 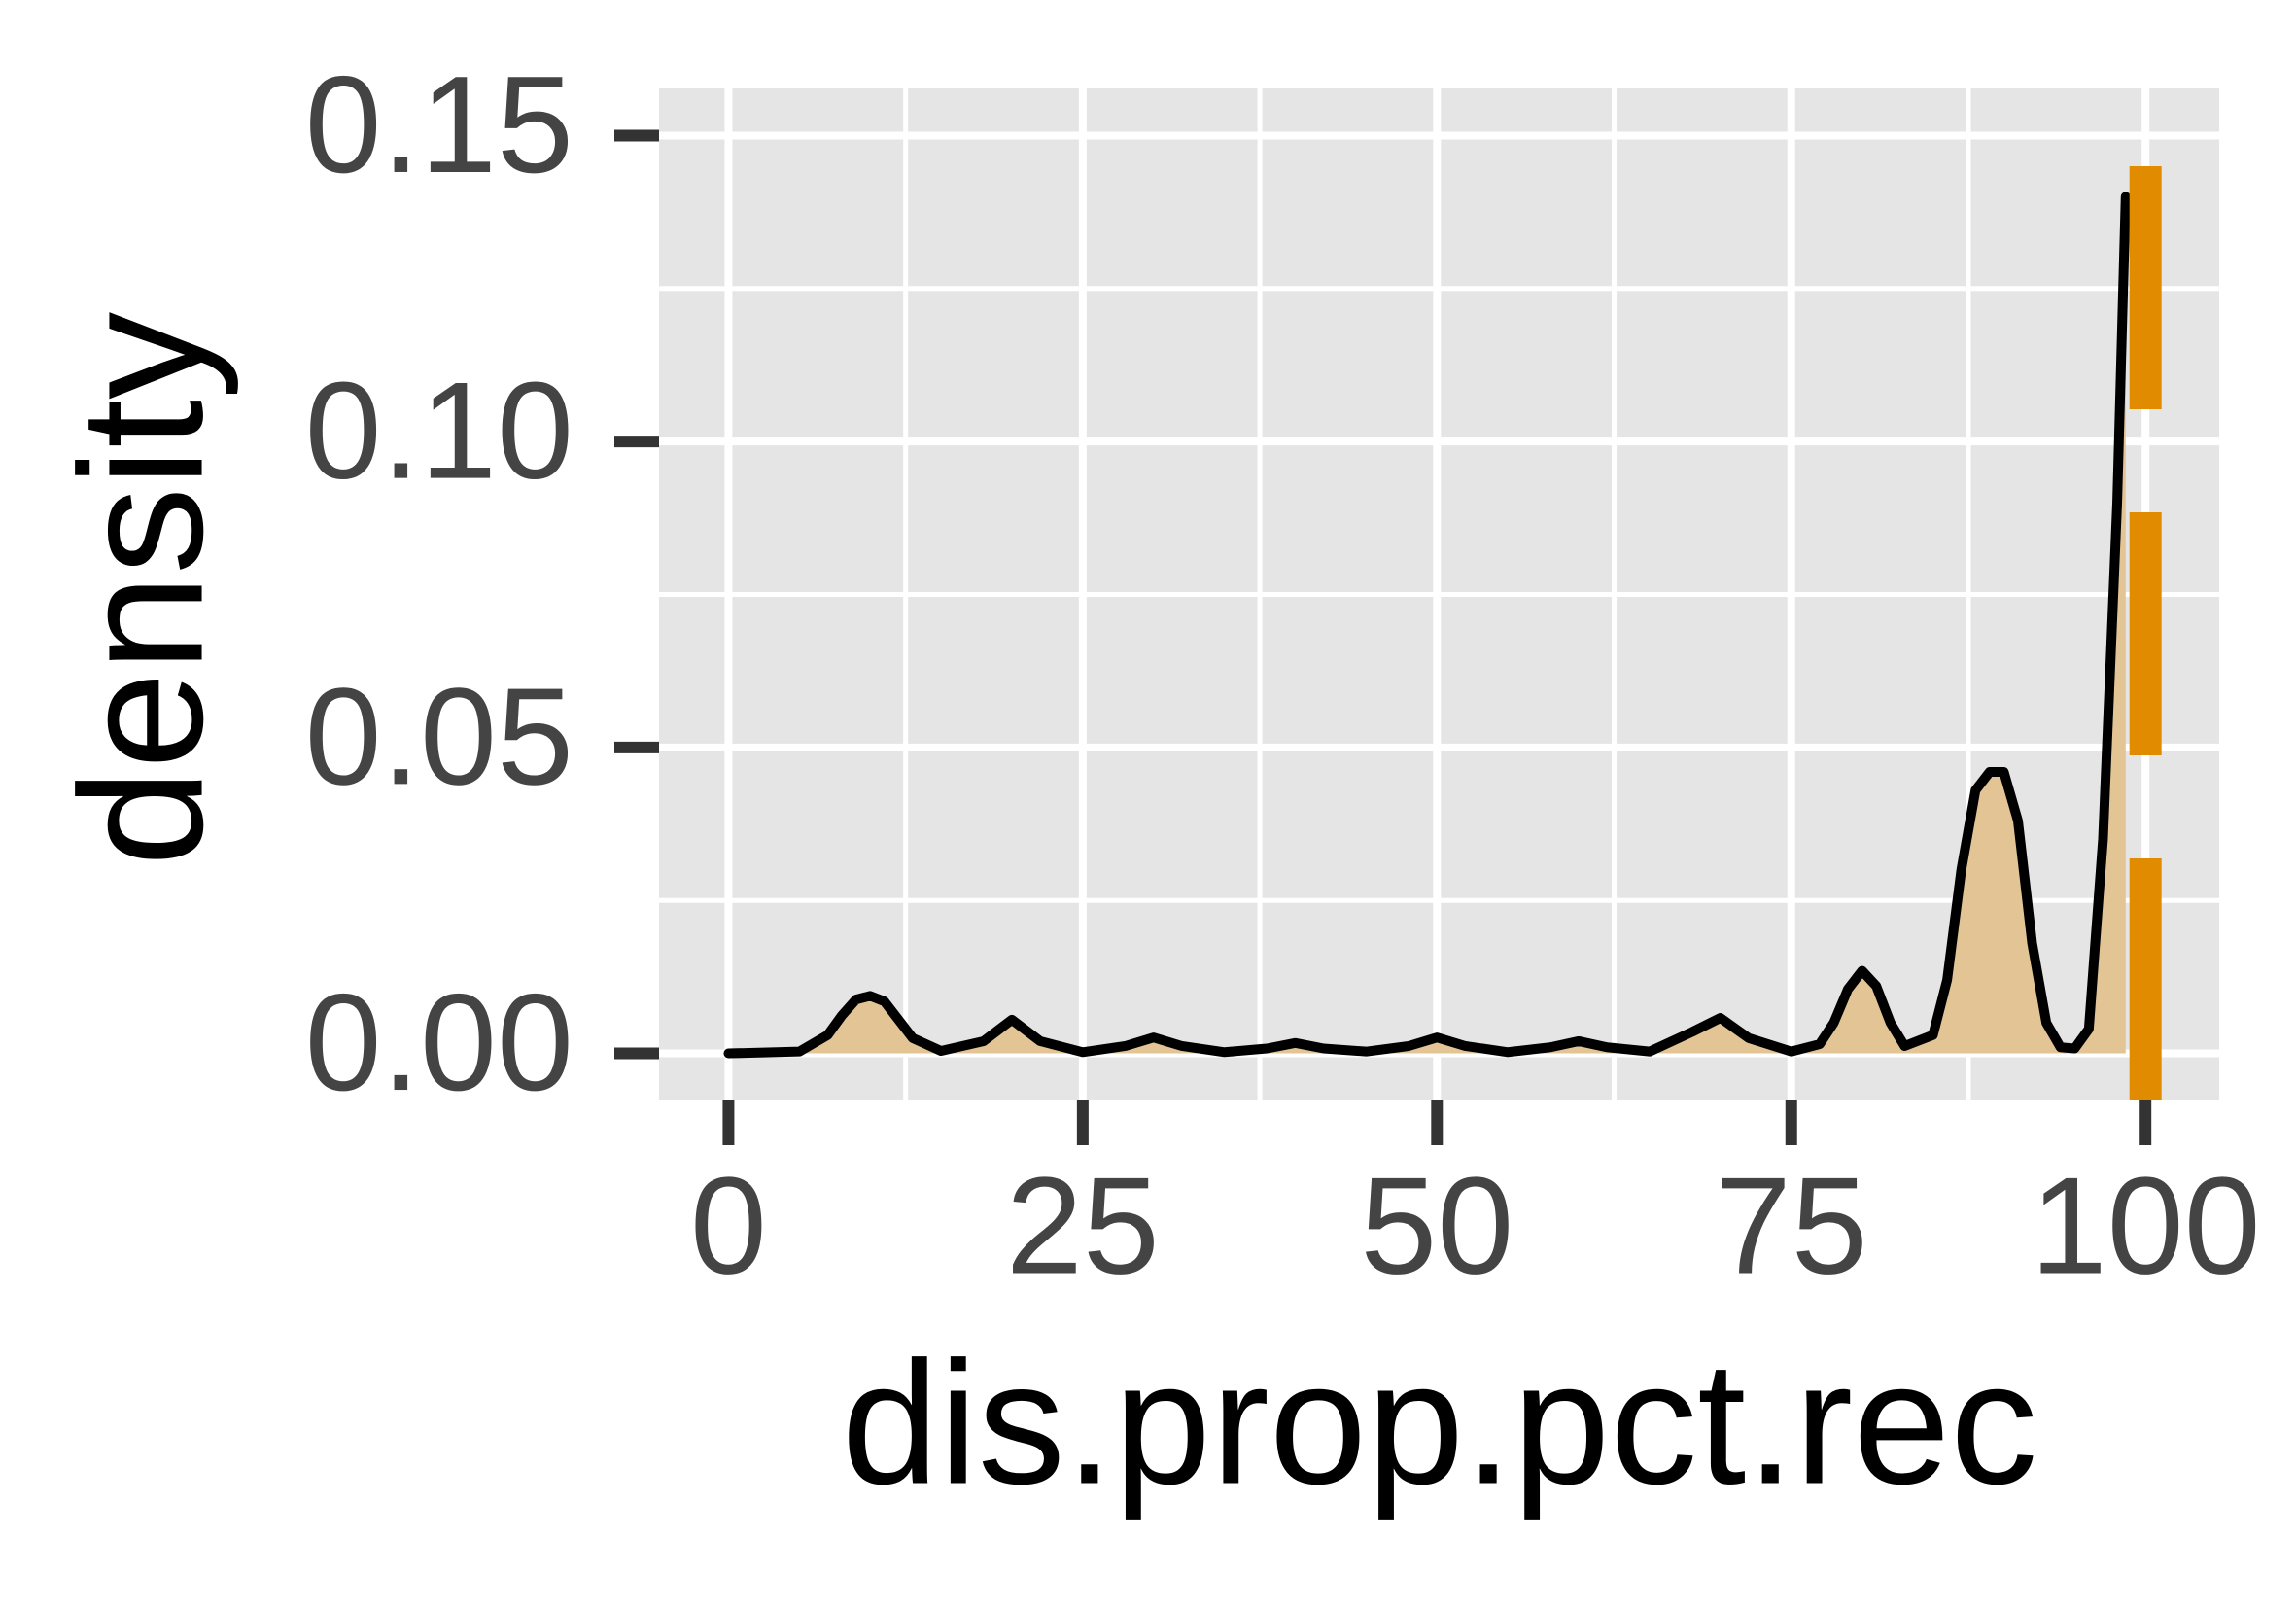 What do you see at coordinates (1083, 1226) in the screenshot?
I see `x-tick-label: 25` at bounding box center [1083, 1226].